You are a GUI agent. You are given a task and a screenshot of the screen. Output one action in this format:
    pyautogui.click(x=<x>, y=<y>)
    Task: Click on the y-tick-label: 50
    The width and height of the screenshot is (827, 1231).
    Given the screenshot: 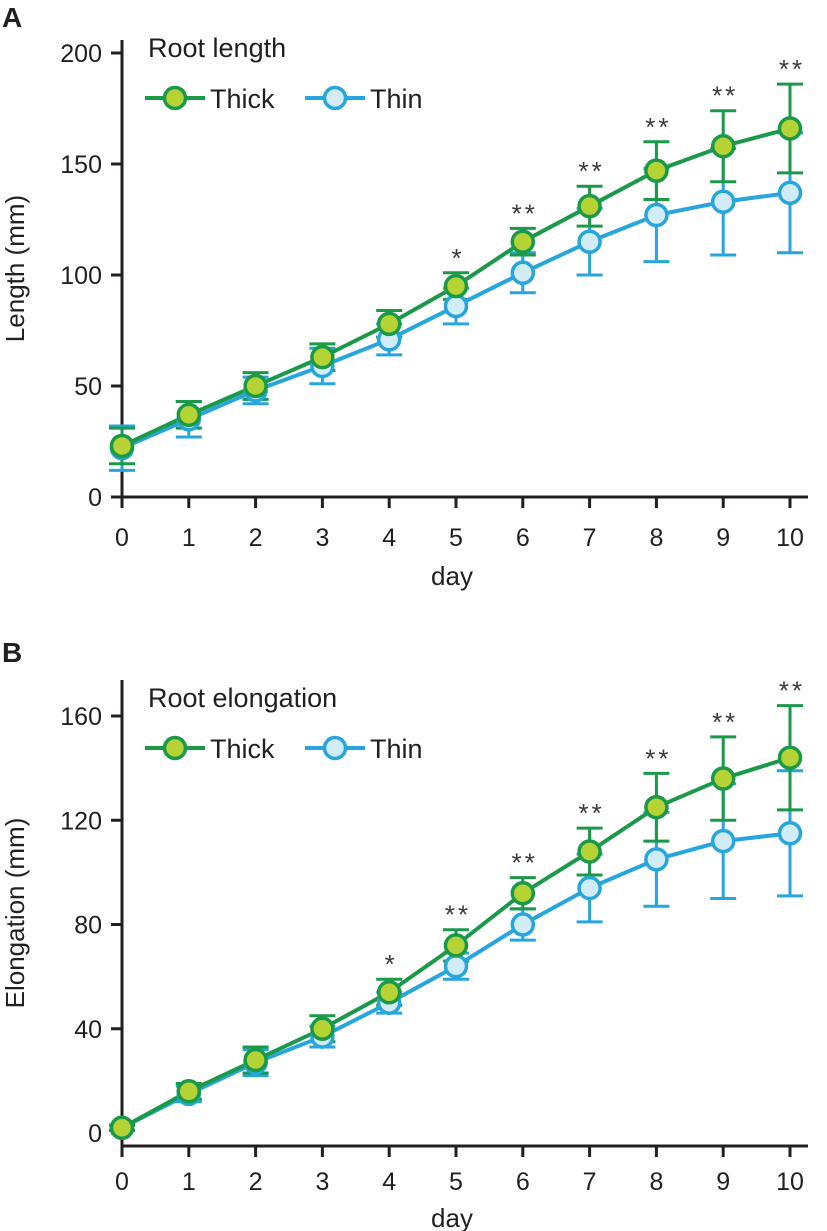 What is the action you would take?
    pyautogui.click(x=88, y=387)
    